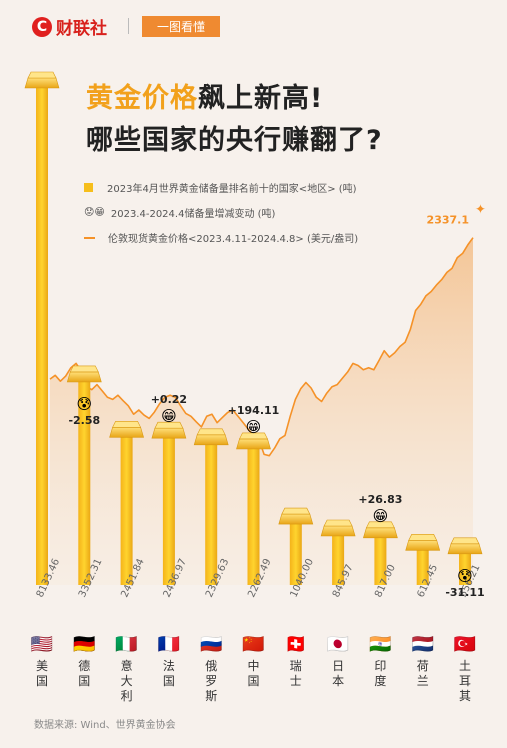  I want to click on country-label: 兰, so click(423, 681).